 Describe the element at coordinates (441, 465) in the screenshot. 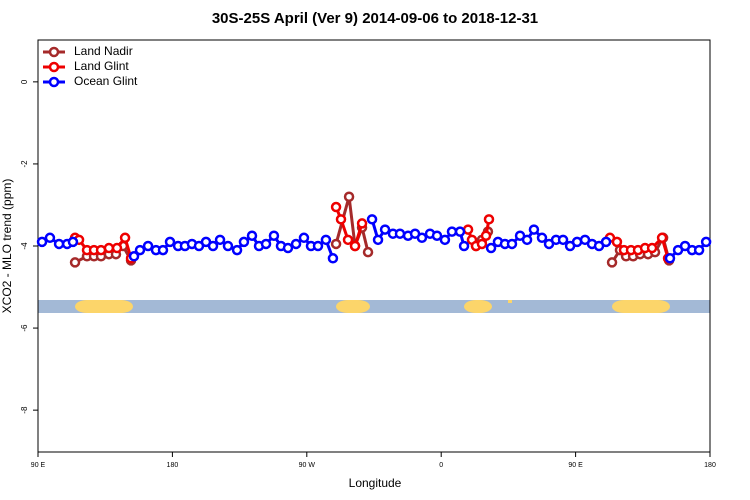

I see `x-tick-label: 0` at that location.